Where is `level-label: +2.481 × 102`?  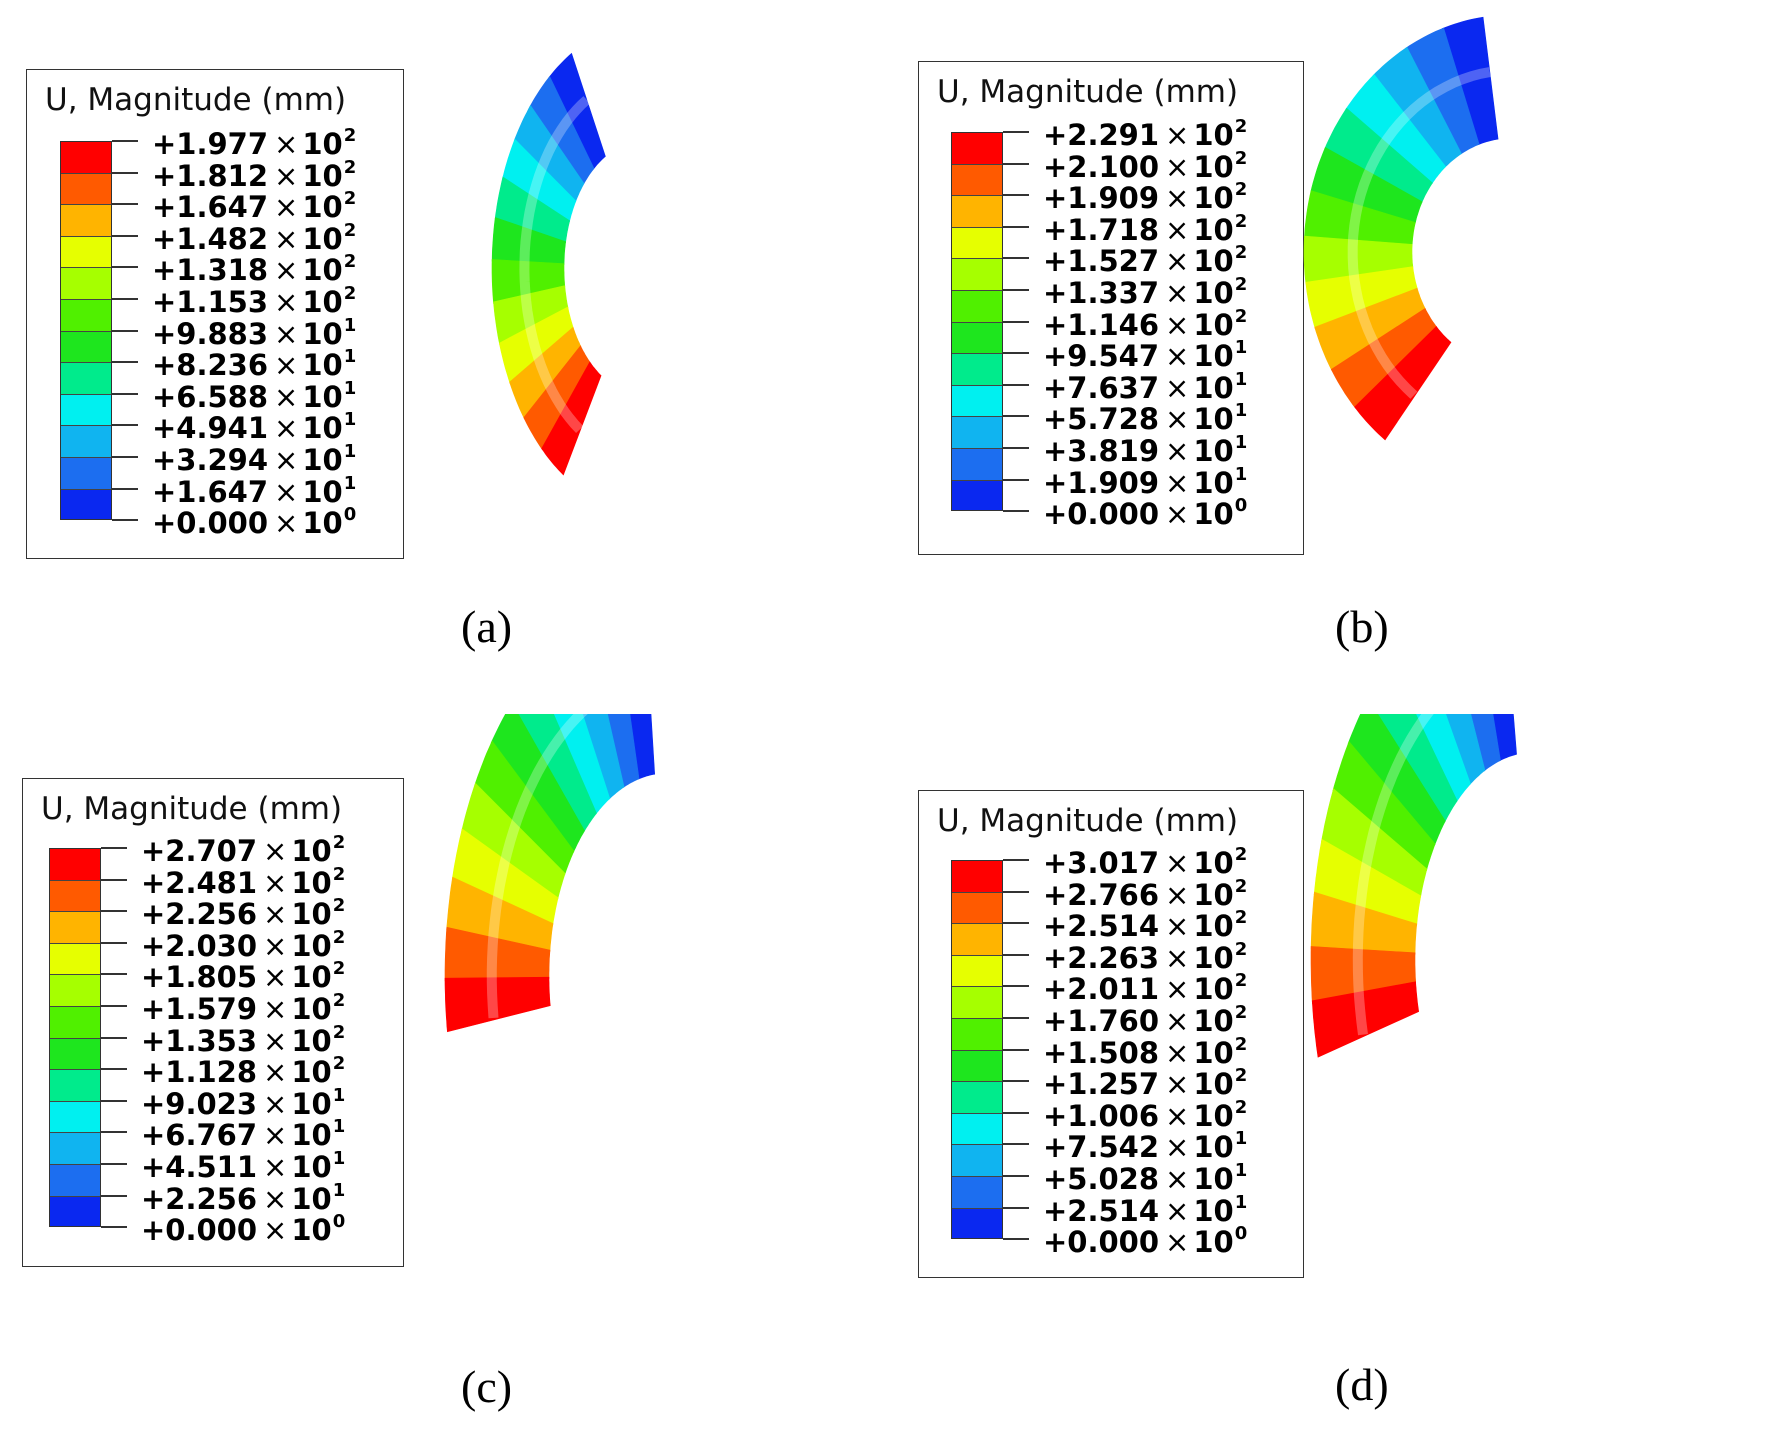 level-label: +2.481 × 102 is located at coordinates (243, 881).